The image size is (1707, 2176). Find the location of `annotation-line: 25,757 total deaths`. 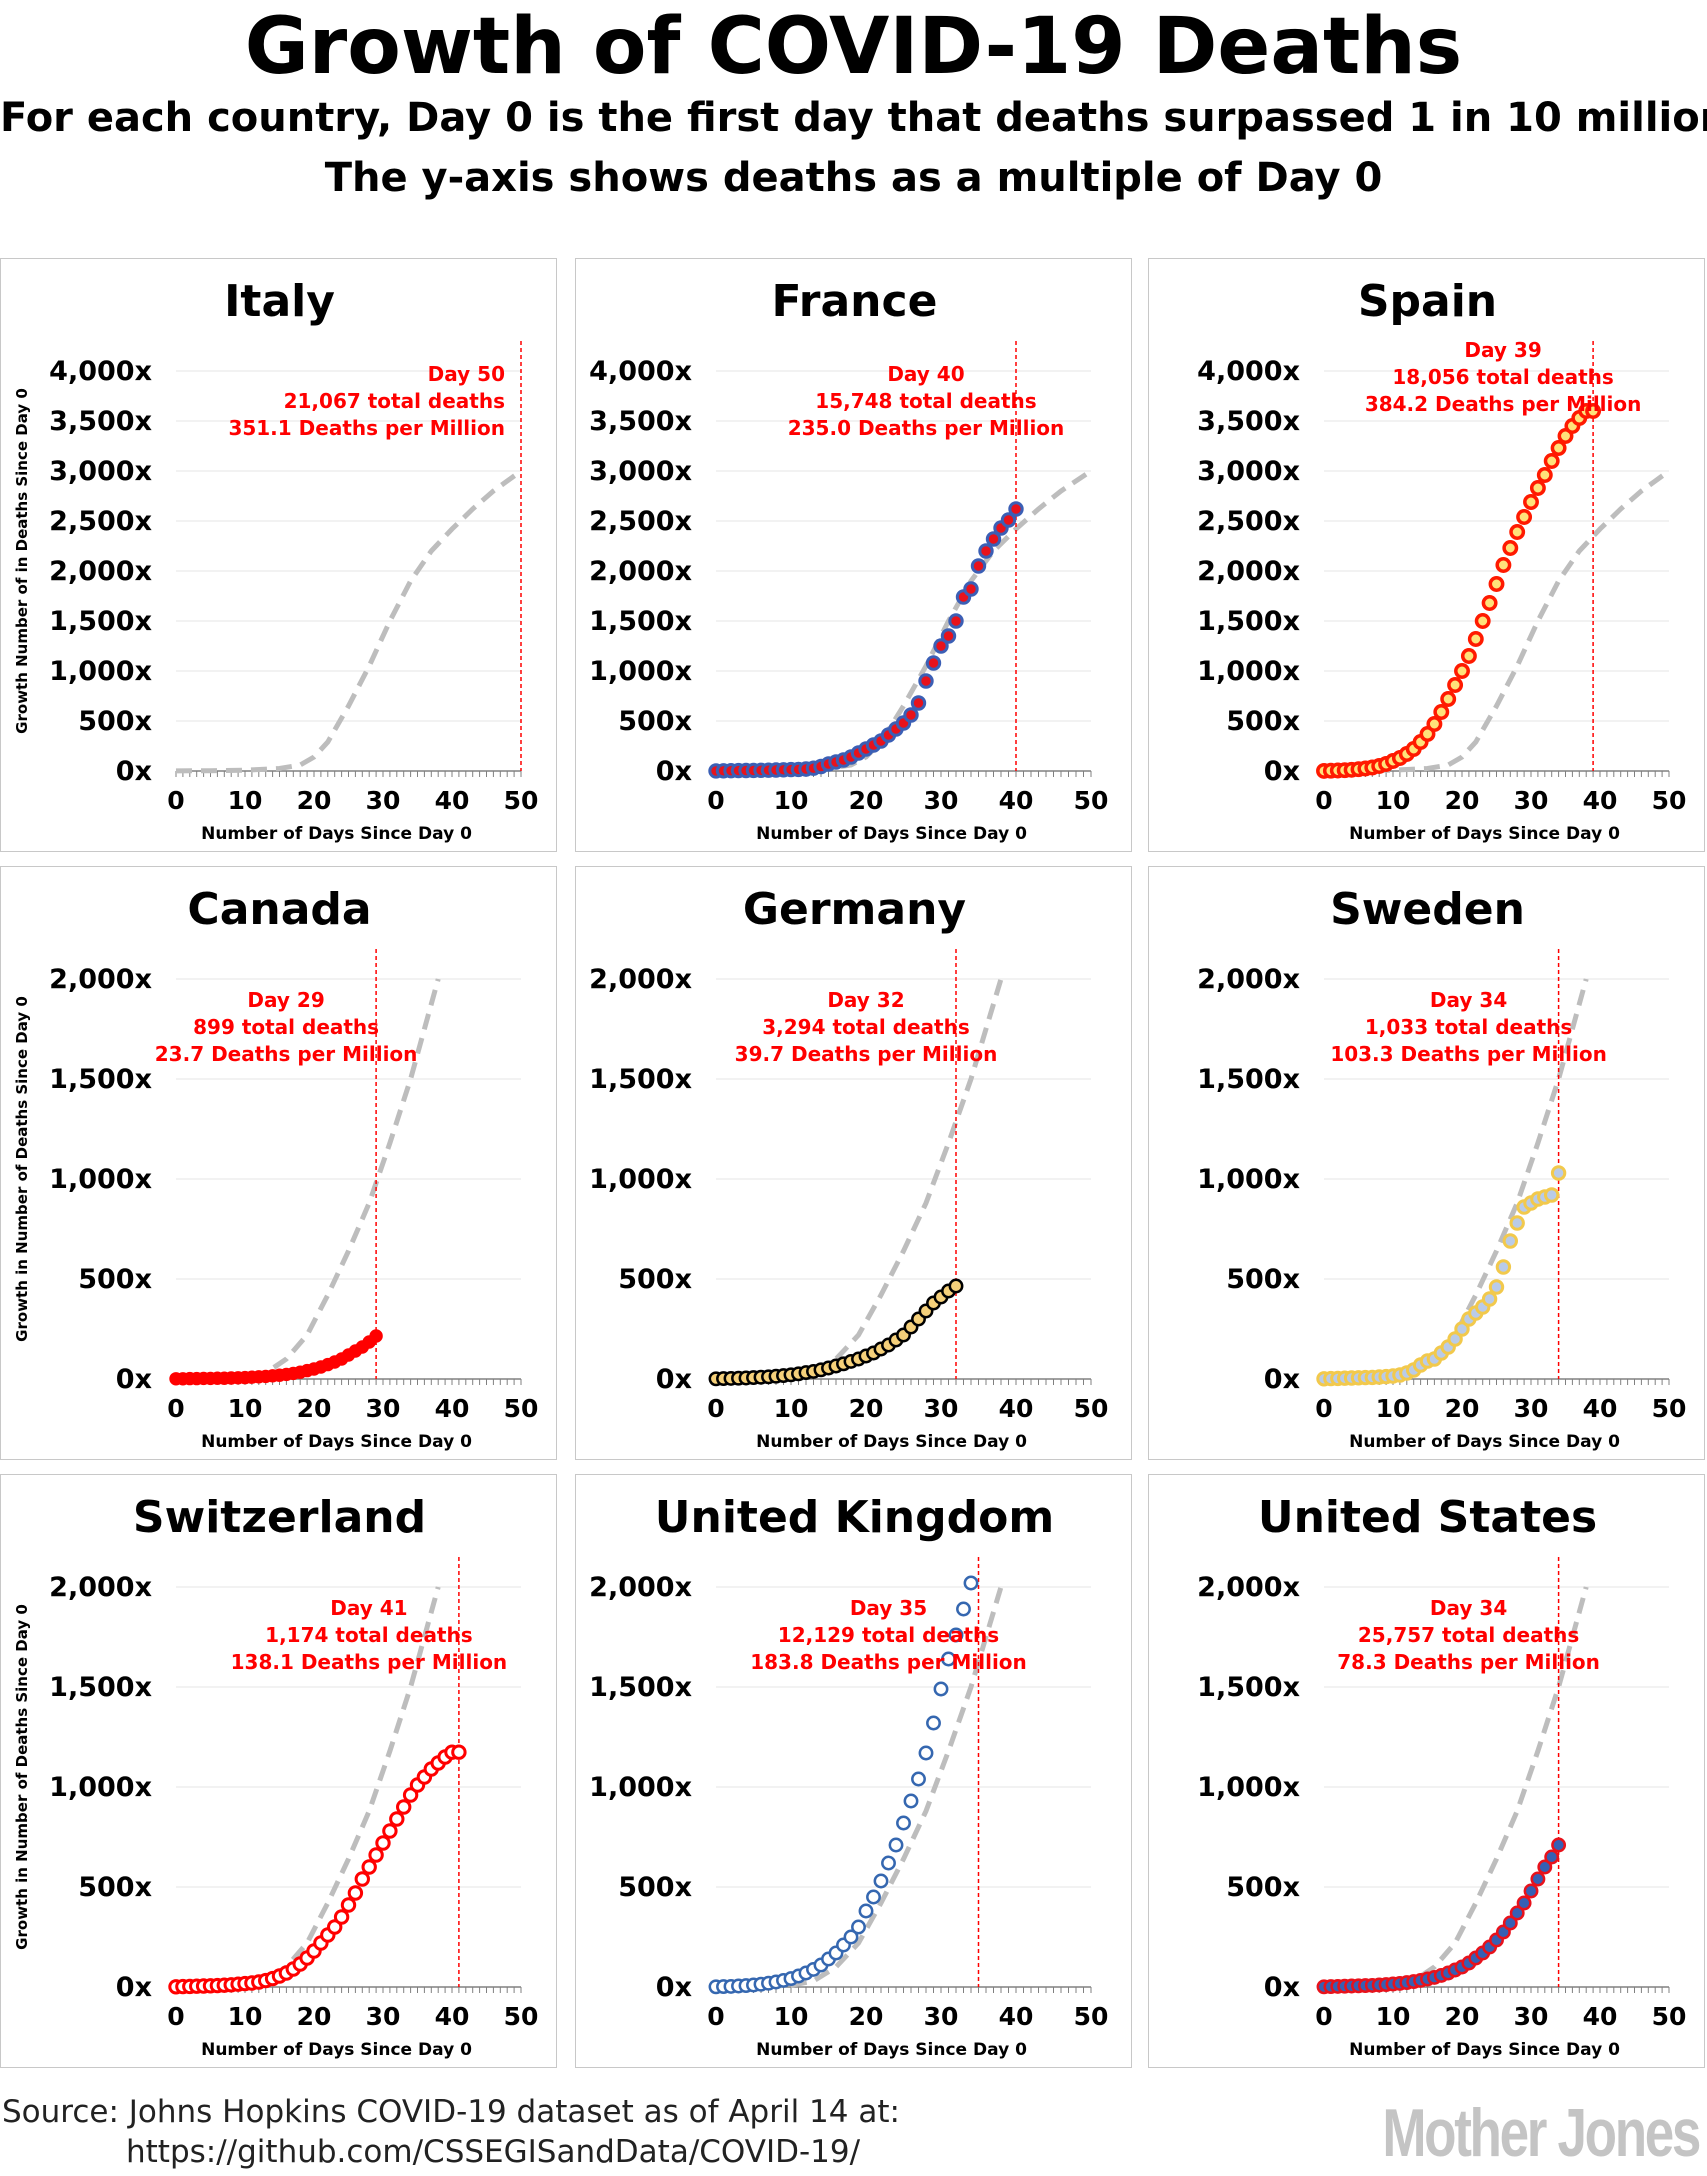

annotation-line: 25,757 total deaths is located at coordinates (1468, 1635).